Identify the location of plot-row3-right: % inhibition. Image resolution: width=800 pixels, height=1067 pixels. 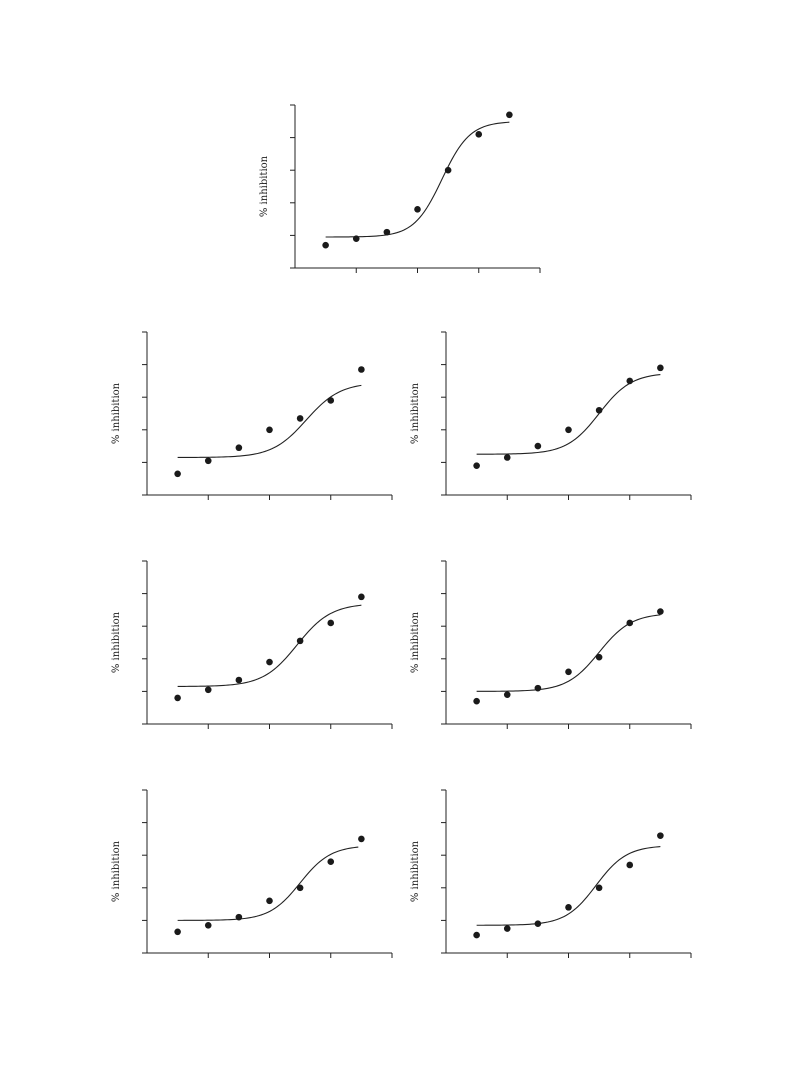
(551, 873).